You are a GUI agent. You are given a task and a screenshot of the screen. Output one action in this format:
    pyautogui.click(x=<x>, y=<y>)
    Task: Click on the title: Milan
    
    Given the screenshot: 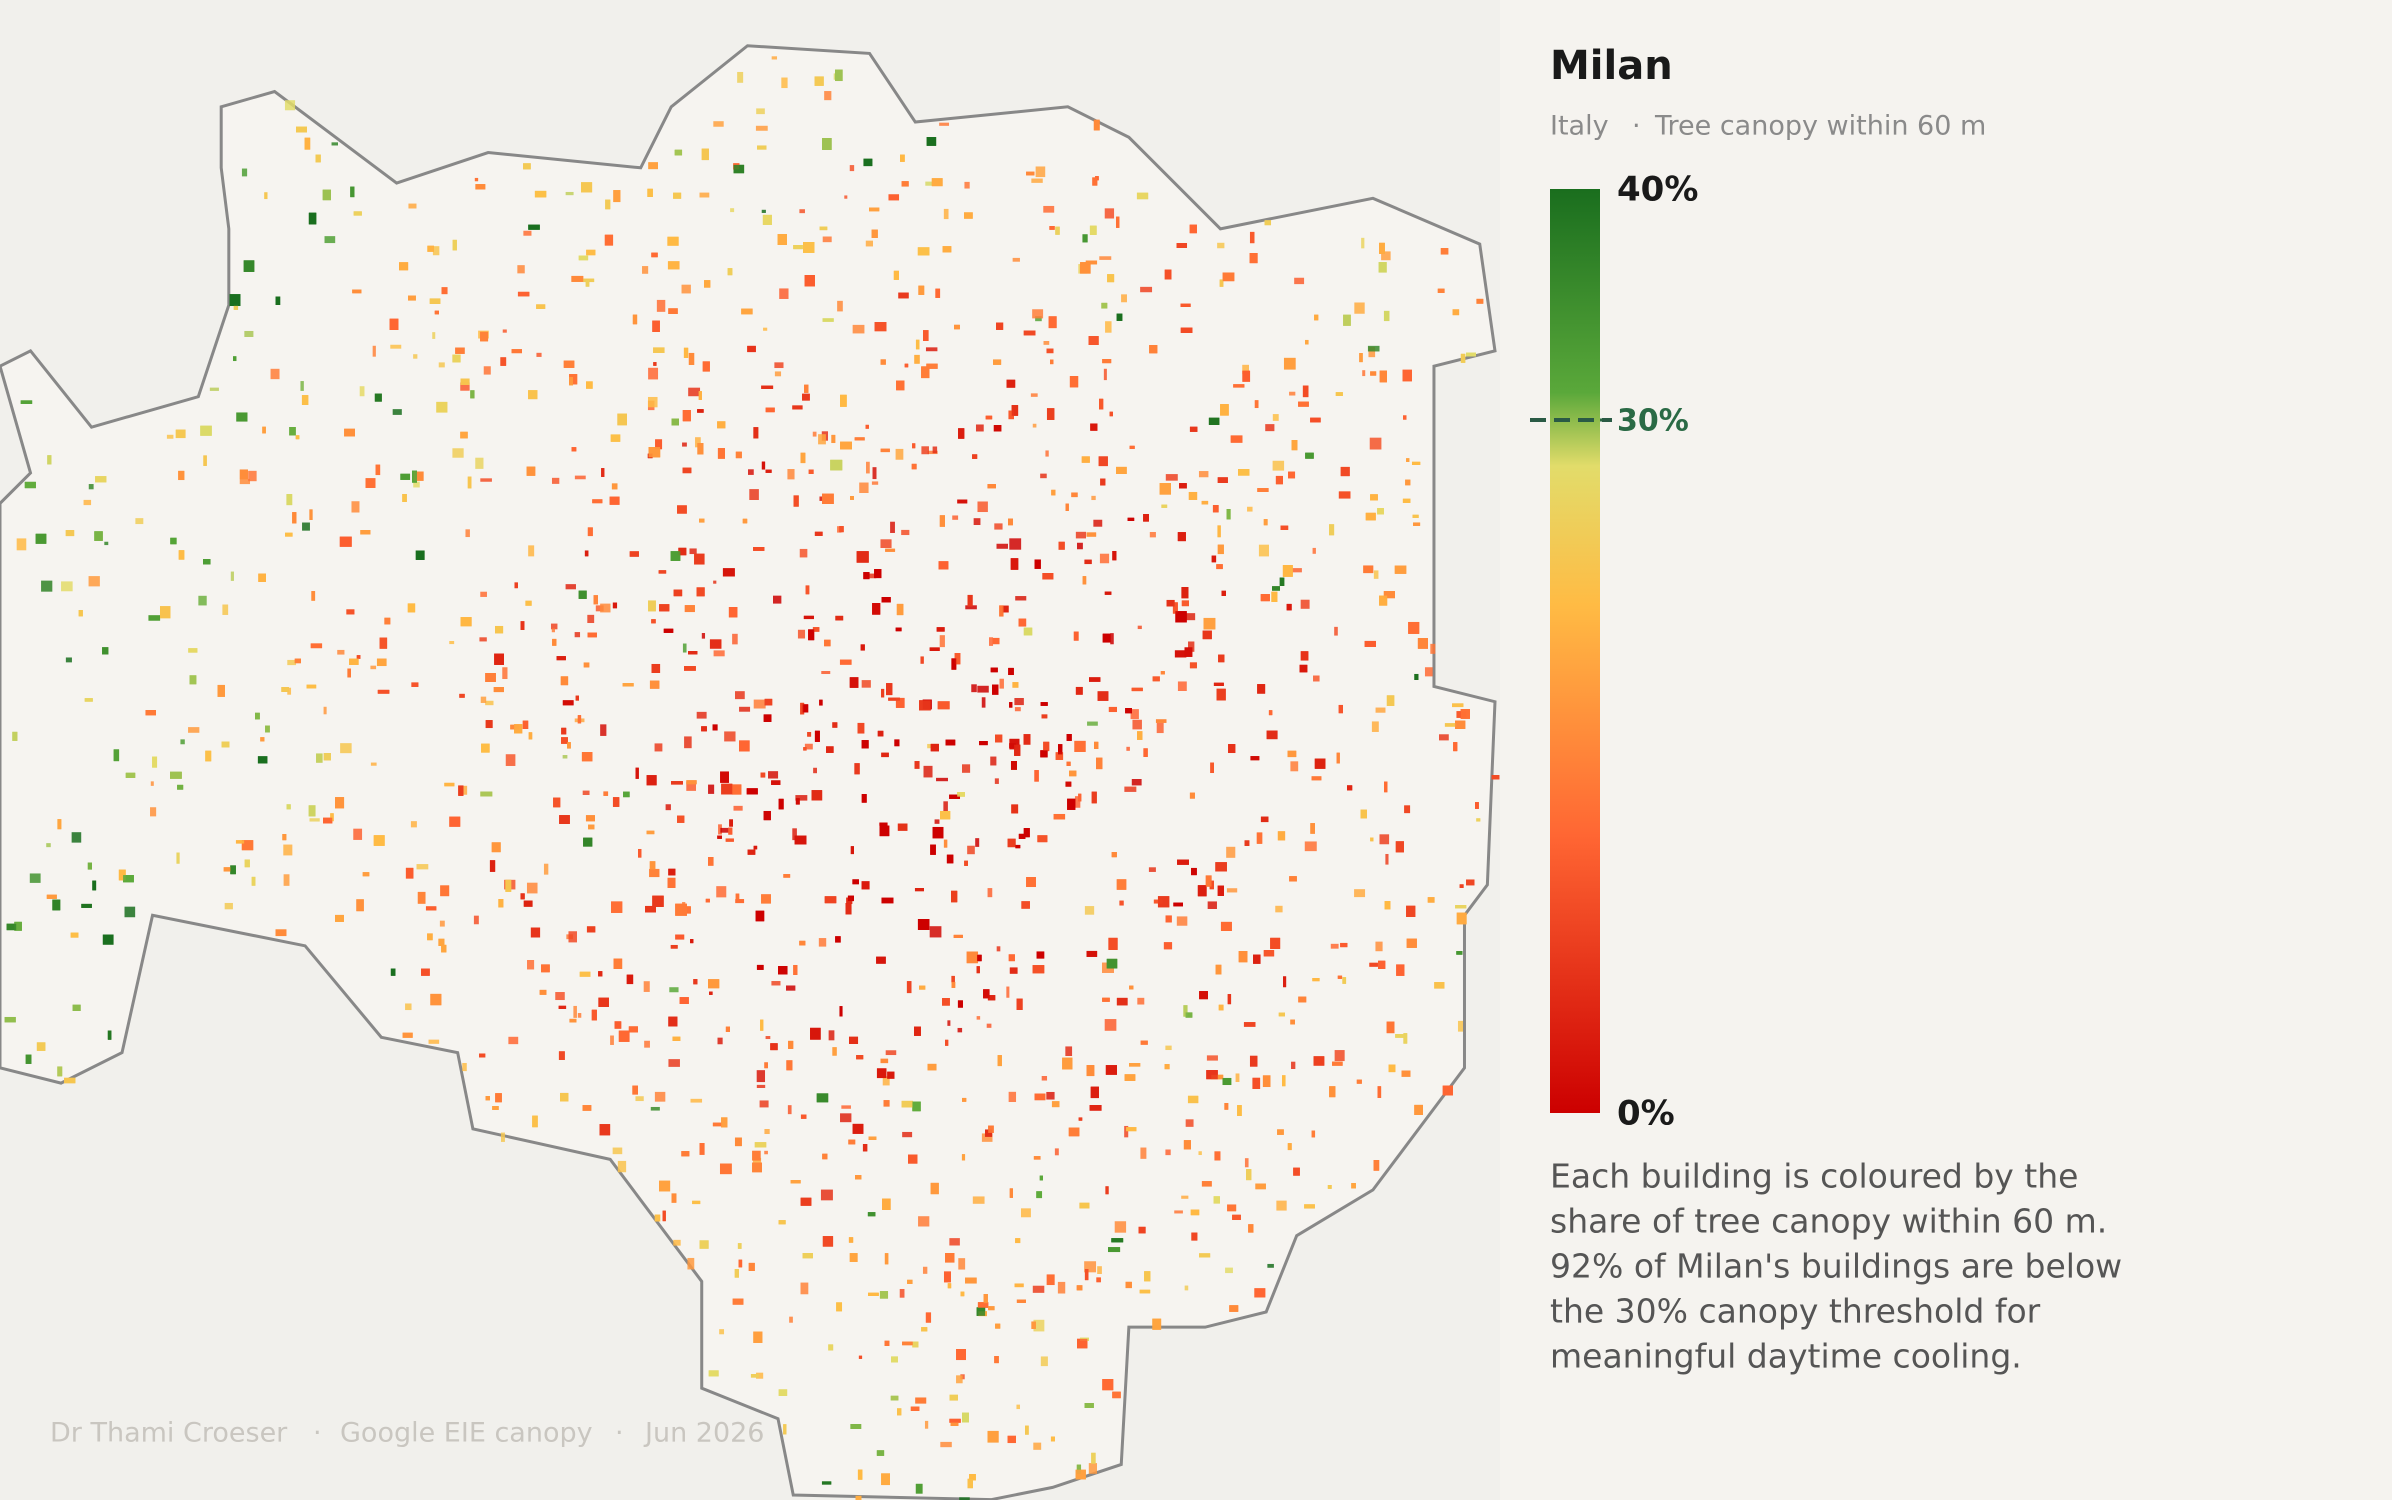 What is the action you would take?
    pyautogui.click(x=1611, y=66)
    